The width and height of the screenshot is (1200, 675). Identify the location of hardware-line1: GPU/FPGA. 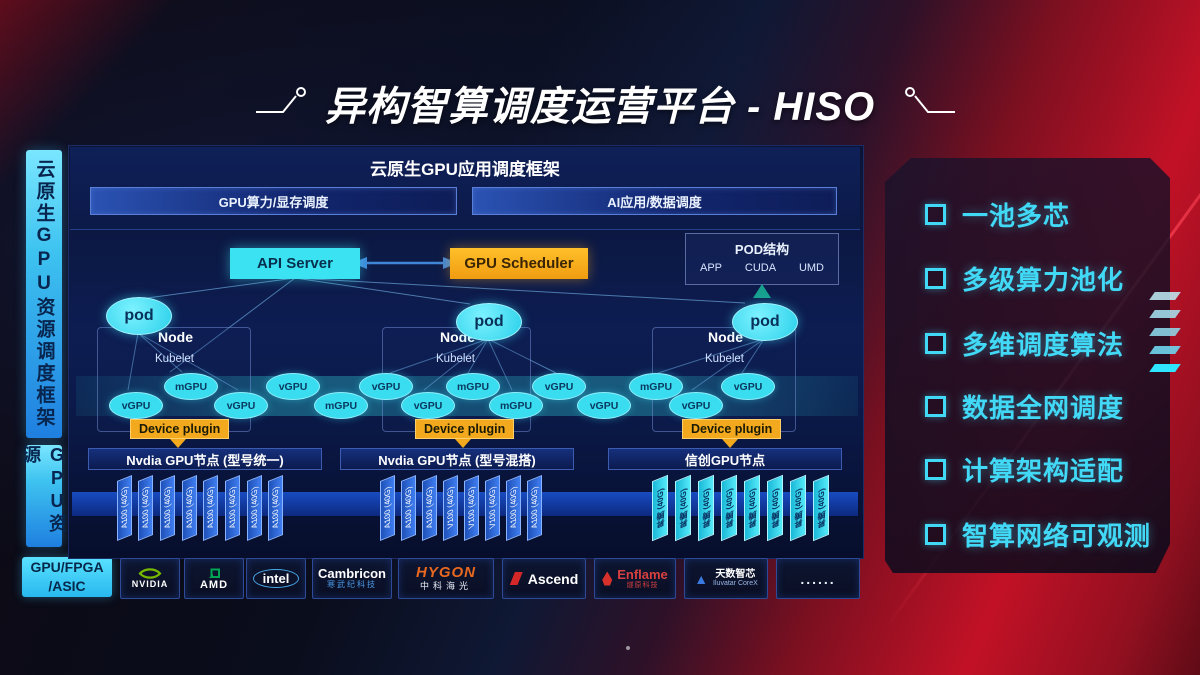
(67, 567).